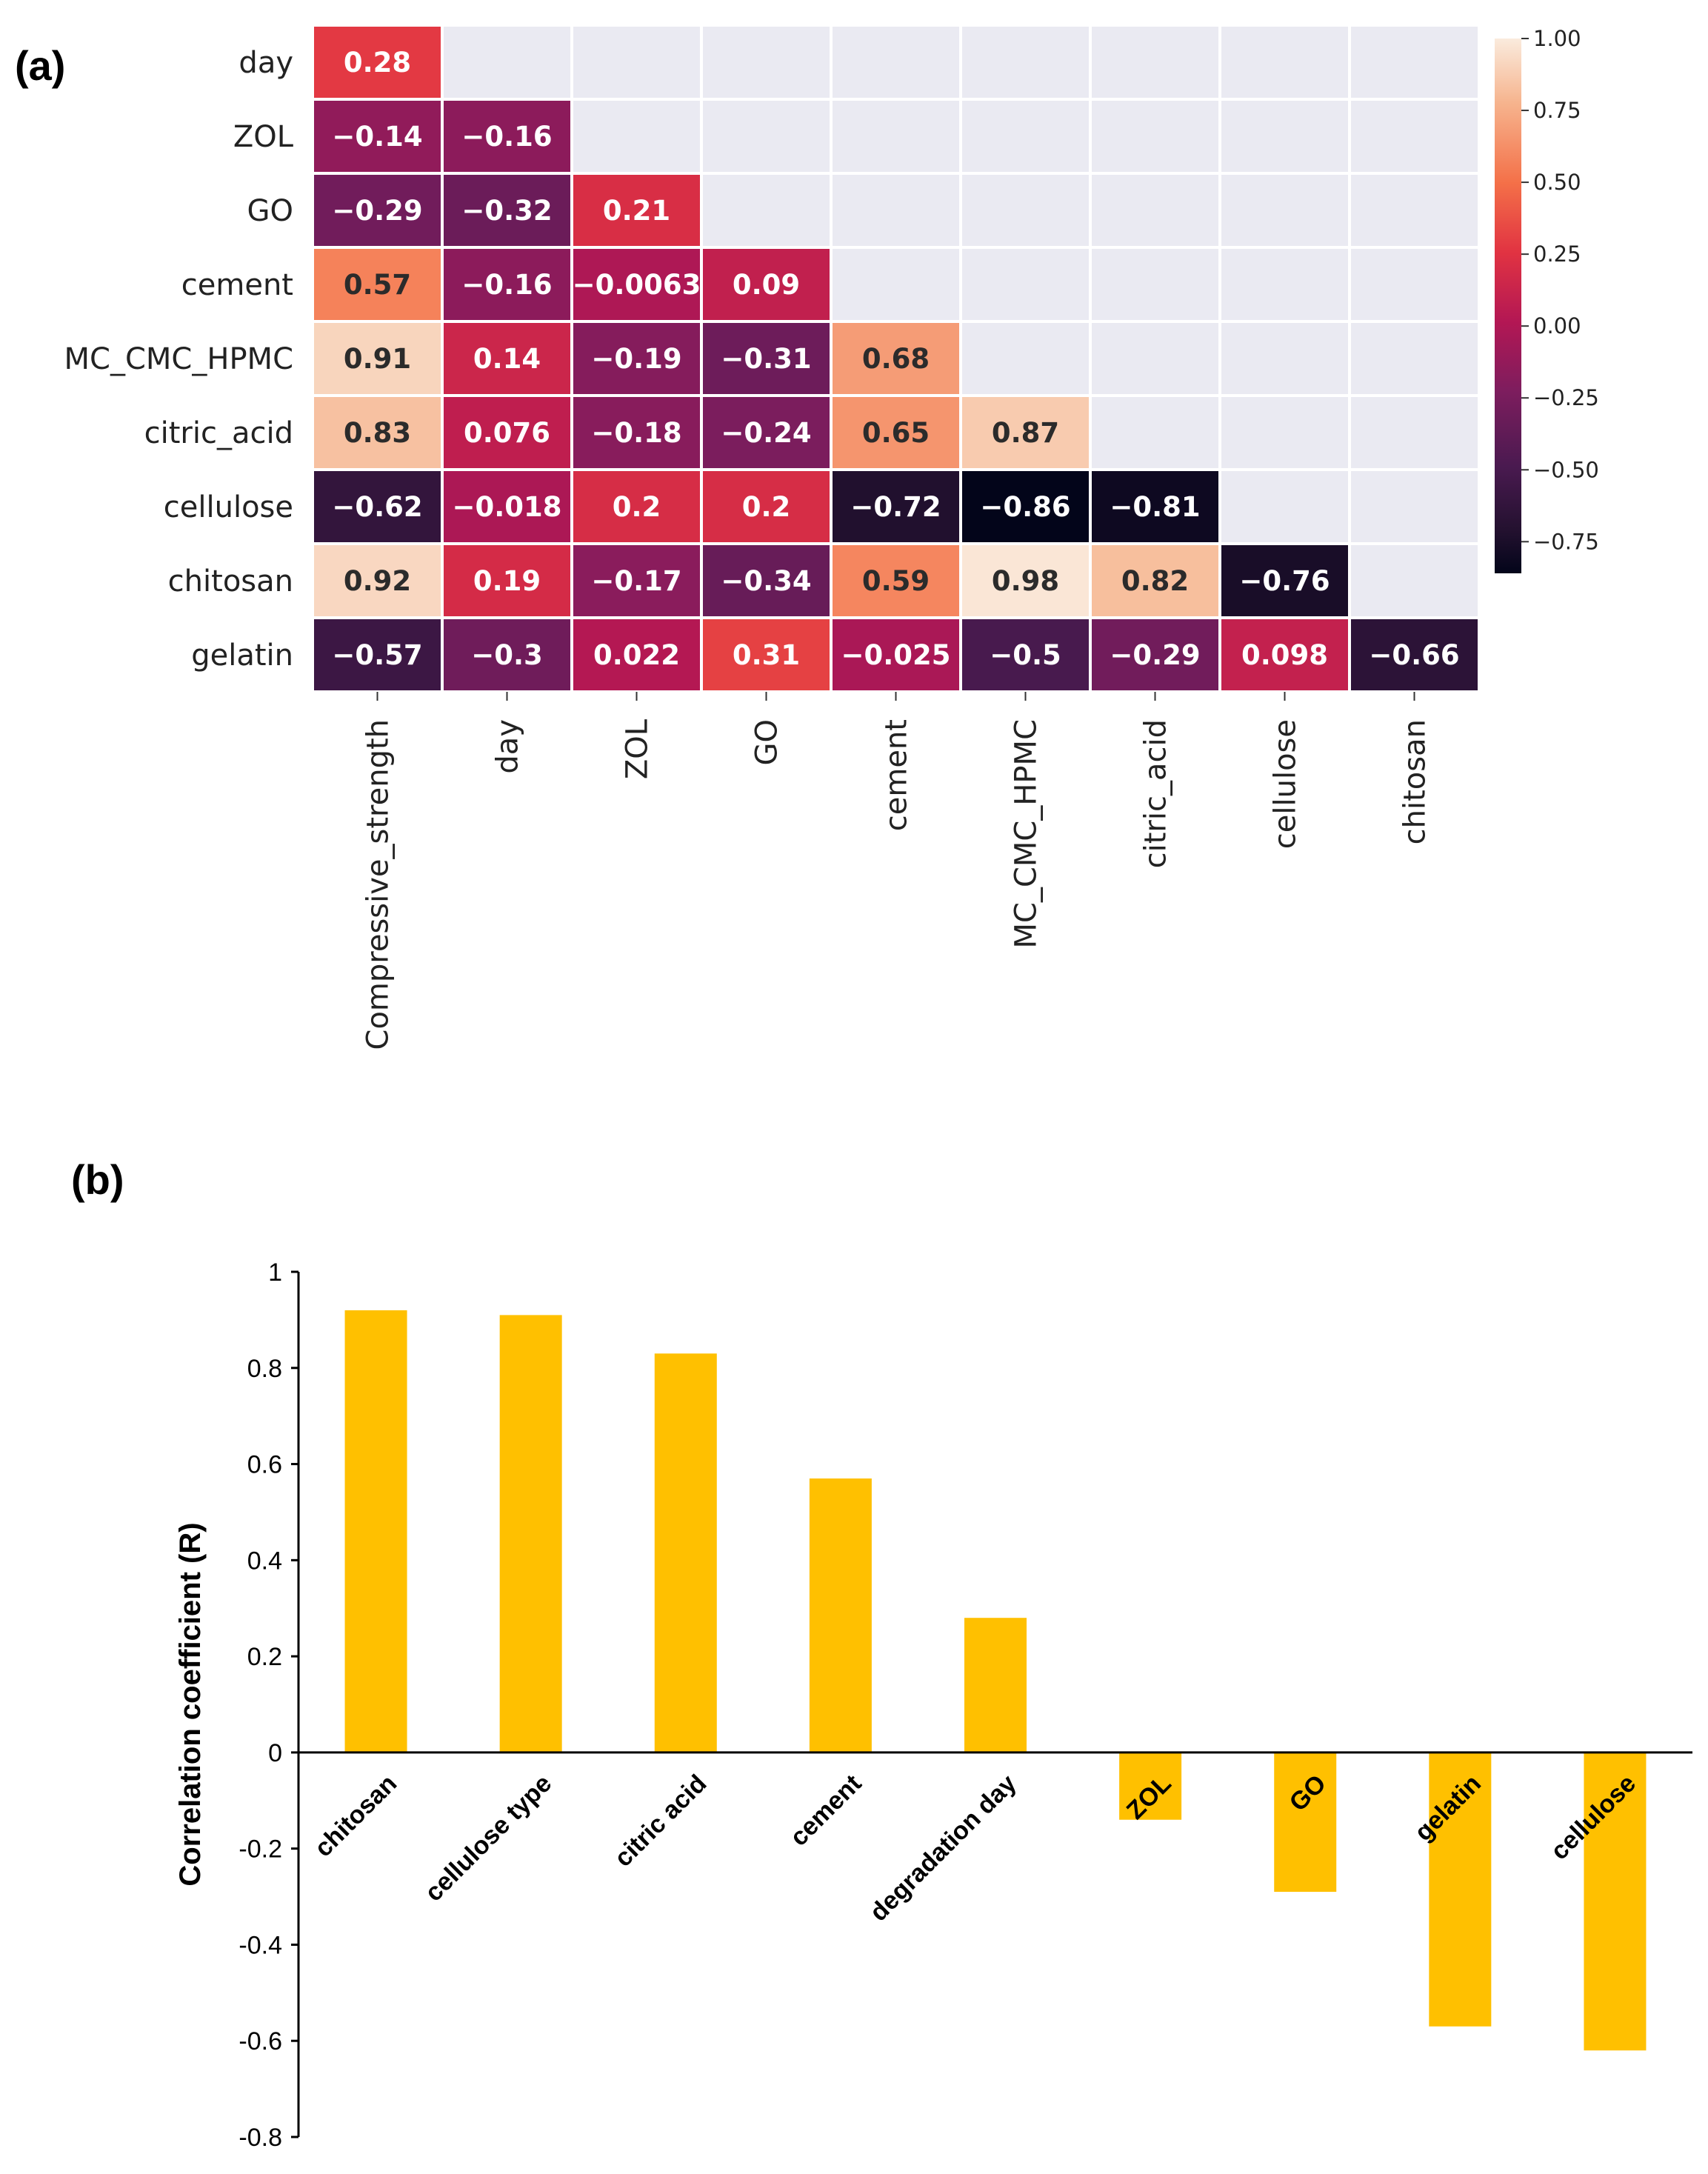 The image size is (1708, 2174). Describe the element at coordinates (1557, 326) in the screenshot. I see `colorbar-tick-label: 0.00` at that location.